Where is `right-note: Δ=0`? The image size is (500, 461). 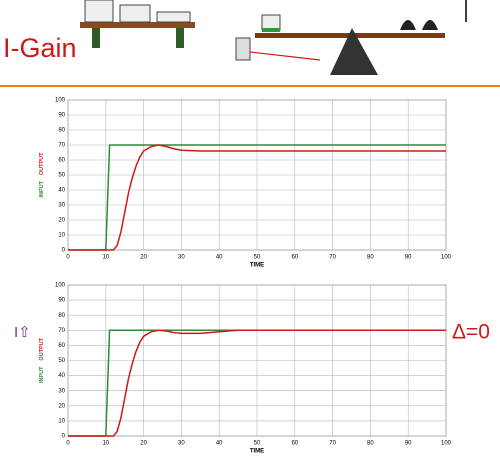
right-note: Δ=0 is located at coordinates (471, 332).